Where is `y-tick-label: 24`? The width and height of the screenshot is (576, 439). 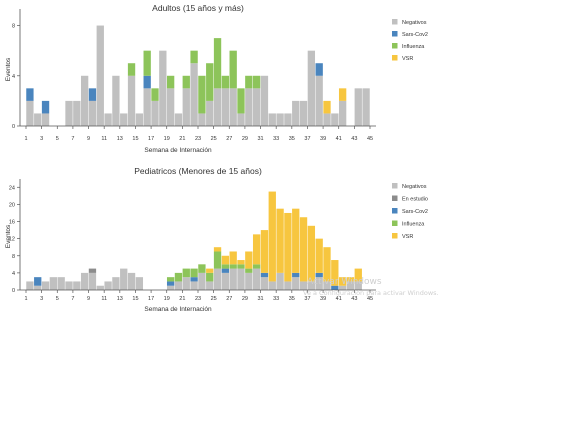
y-tick-label: 24 is located at coordinates (12, 188).